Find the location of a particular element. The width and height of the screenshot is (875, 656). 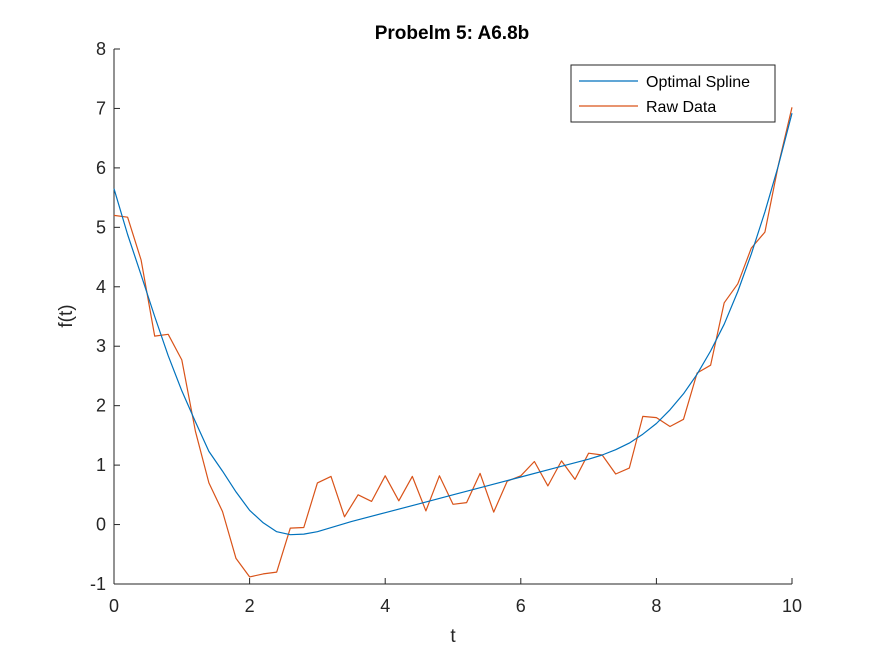

x-tick-label: 0 is located at coordinates (114, 606).